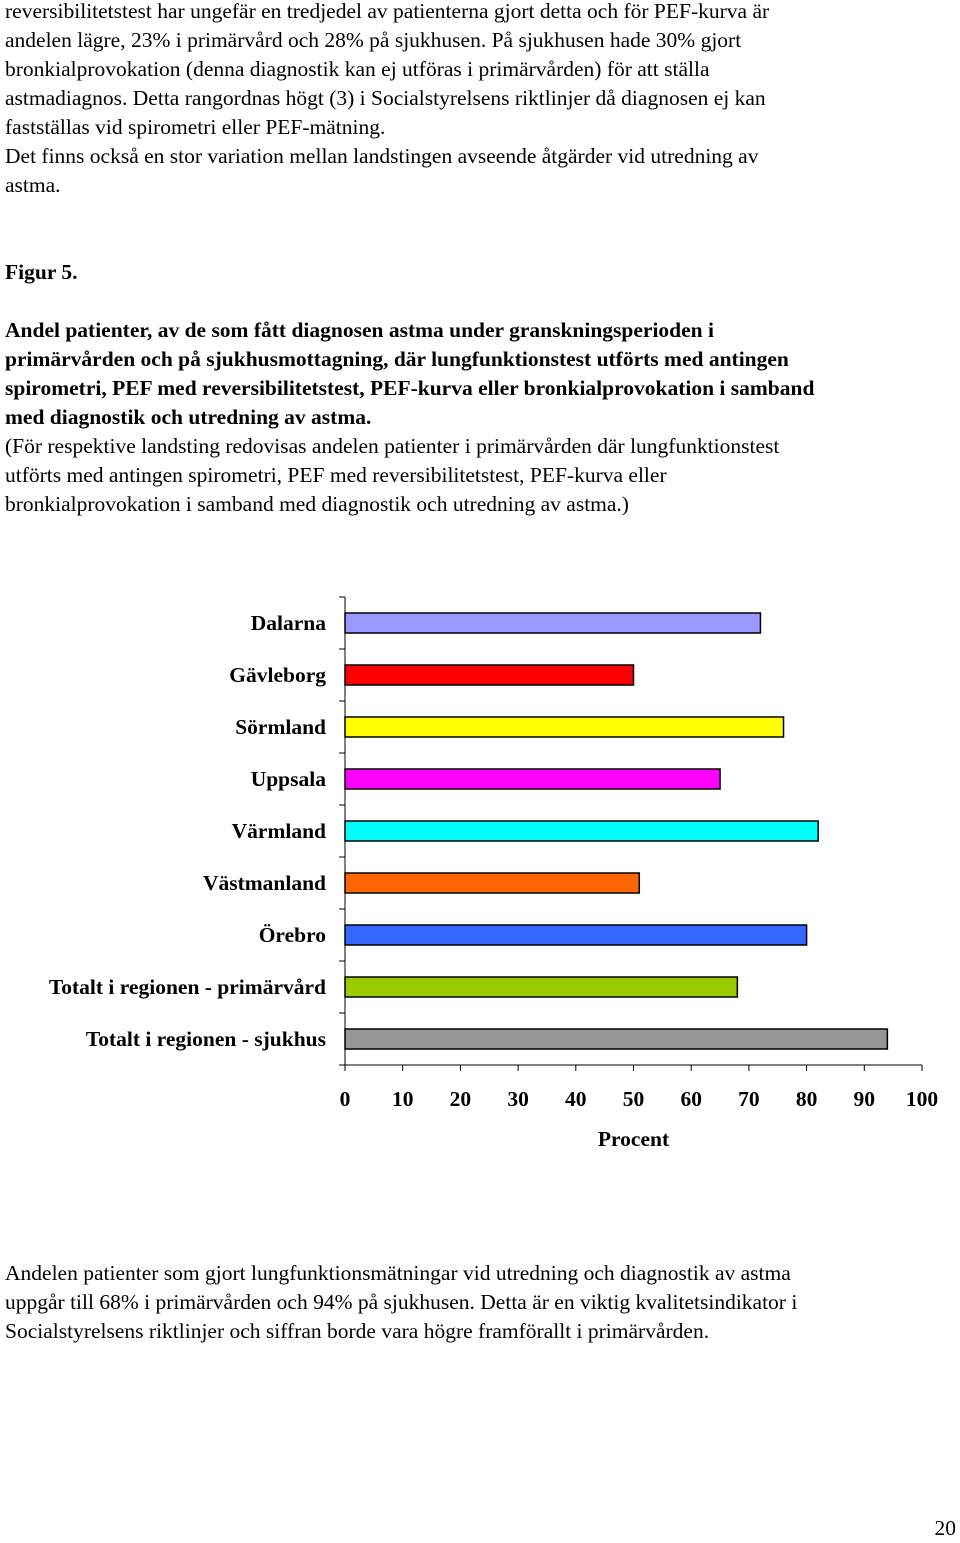 The width and height of the screenshot is (960, 1543). I want to click on x-tick-label: 30, so click(518, 1099).